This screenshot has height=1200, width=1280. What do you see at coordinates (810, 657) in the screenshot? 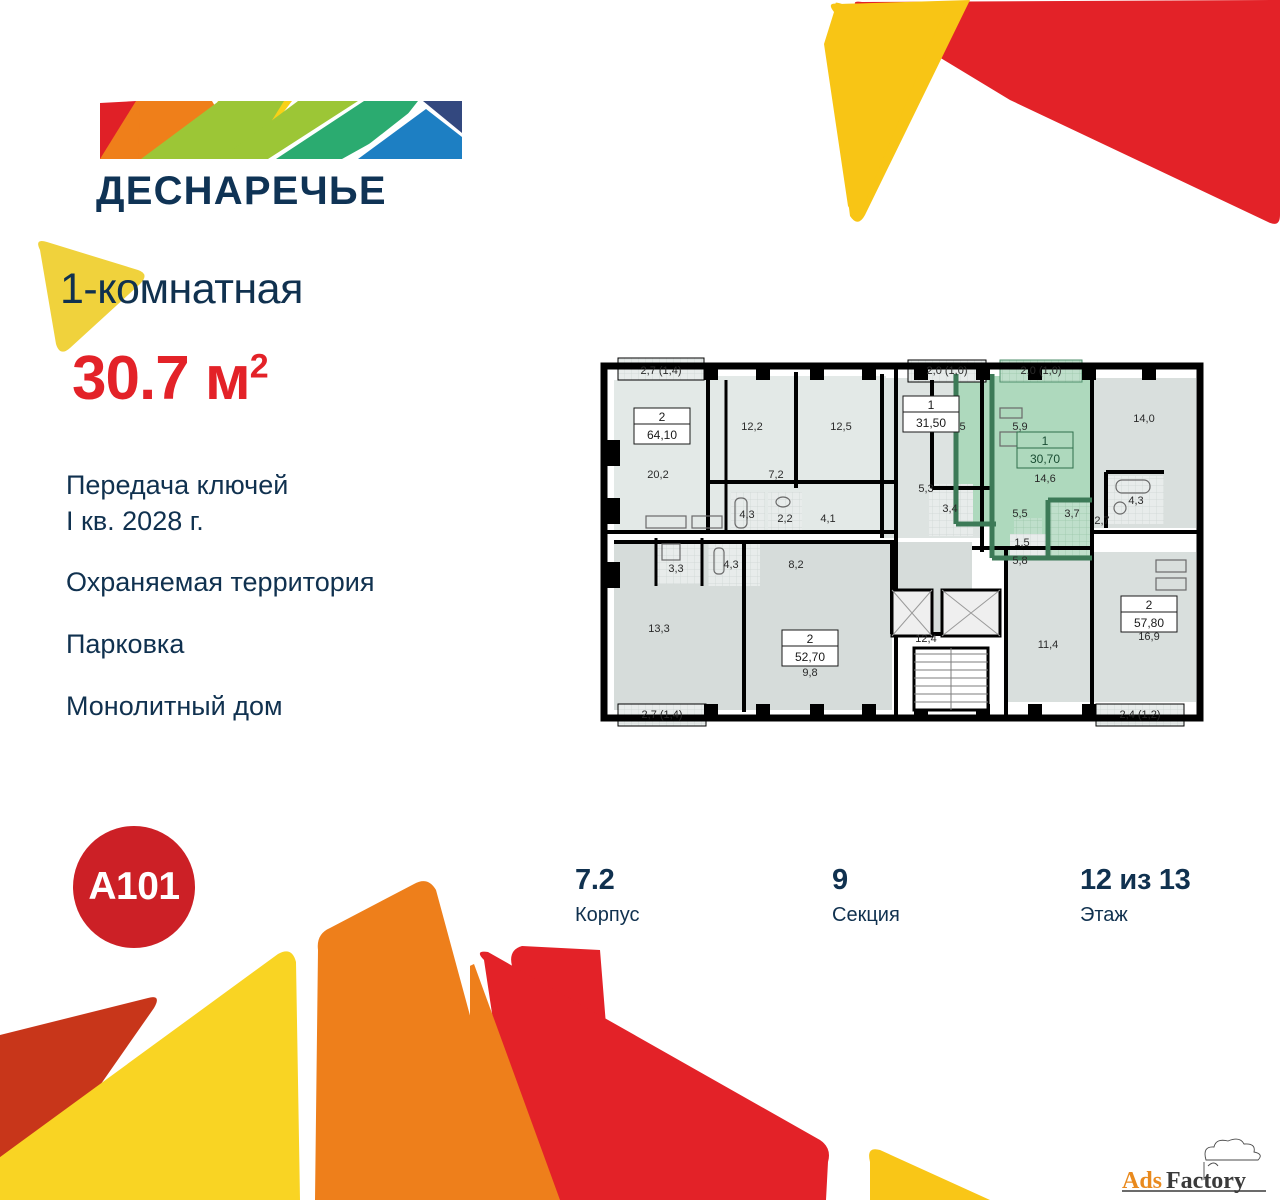
I see `svg-text: 52,70` at bounding box center [810, 657].